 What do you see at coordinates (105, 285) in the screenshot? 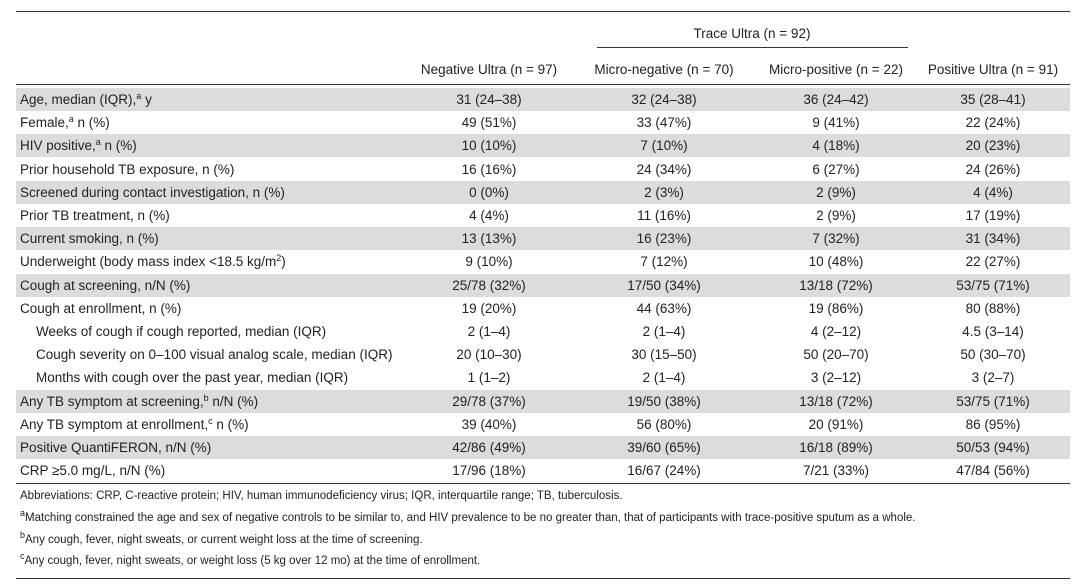
I see `label-text: Cough at screening, n/N (%)` at bounding box center [105, 285].